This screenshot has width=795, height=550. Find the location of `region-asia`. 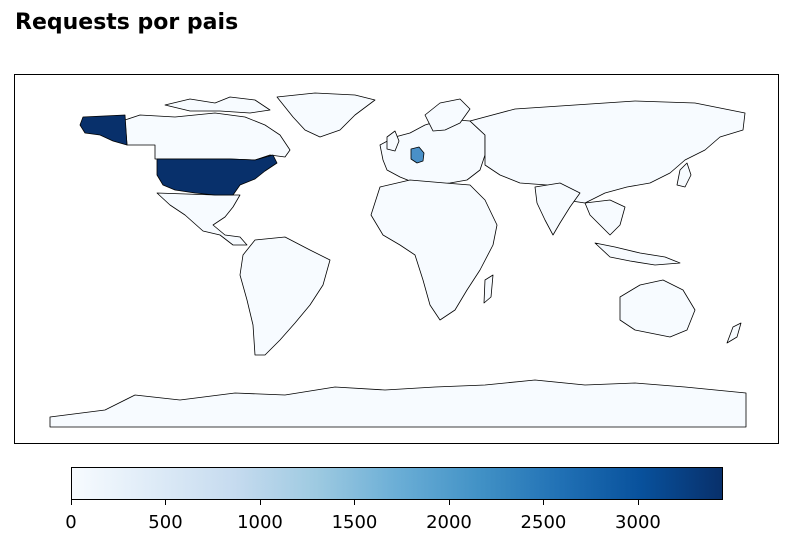

region-asia is located at coordinates (607, 152).